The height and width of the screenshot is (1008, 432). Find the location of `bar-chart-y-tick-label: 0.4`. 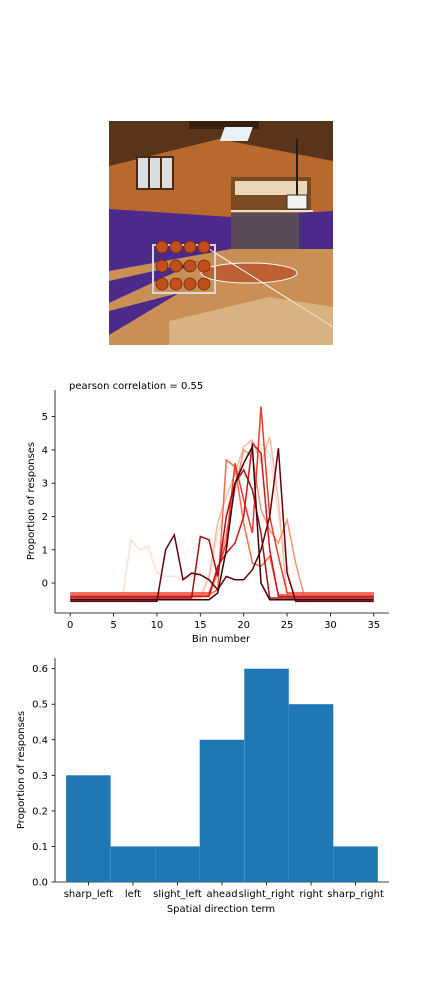

bar-chart-y-tick-label: 0.4 is located at coordinates (40, 740).